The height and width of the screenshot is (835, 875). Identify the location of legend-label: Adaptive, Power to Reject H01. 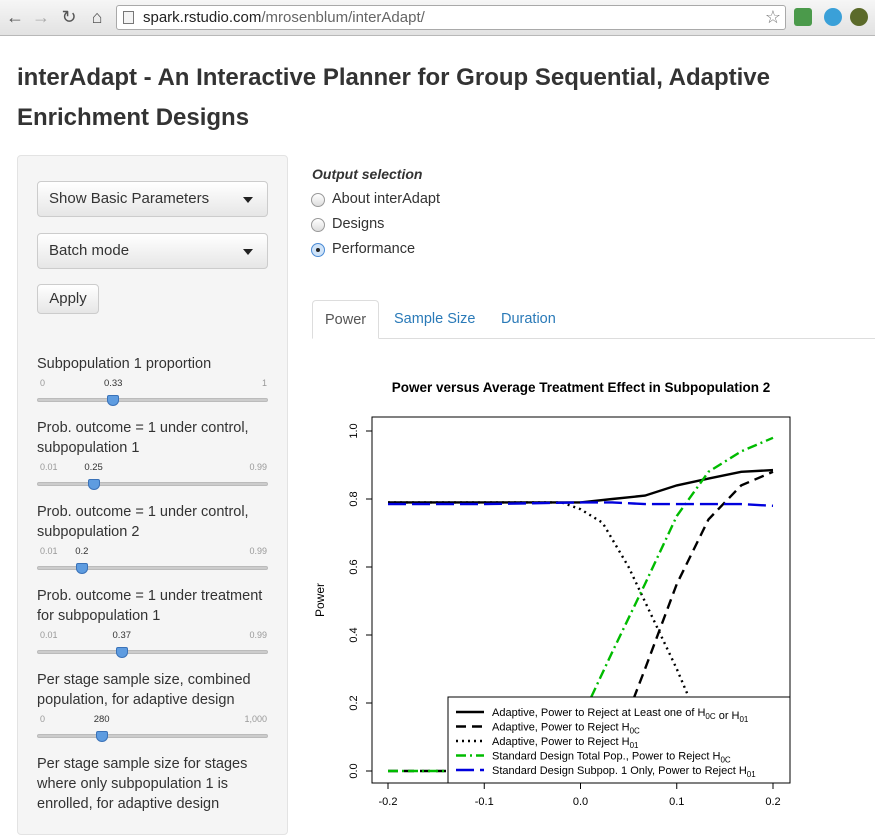
(565, 743).